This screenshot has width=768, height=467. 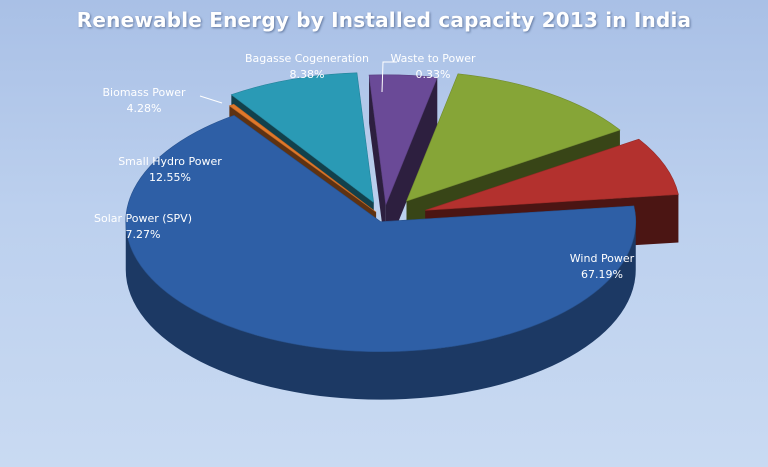 What do you see at coordinates (143, 234) in the screenshot?
I see `slice-value-solar-power-spv: 7.27%` at bounding box center [143, 234].